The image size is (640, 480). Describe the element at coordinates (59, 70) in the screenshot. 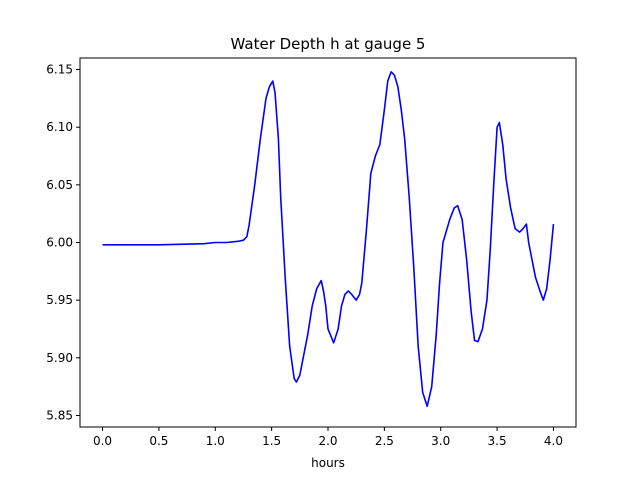

I see `y-tick-label: 6.15` at that location.